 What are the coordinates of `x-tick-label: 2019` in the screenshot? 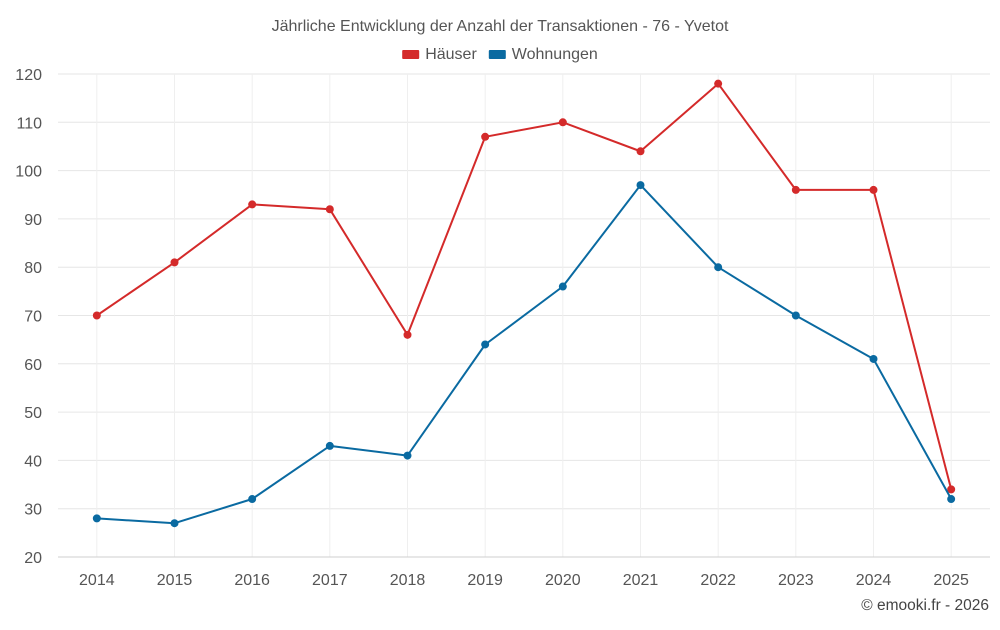 It's located at (485, 580).